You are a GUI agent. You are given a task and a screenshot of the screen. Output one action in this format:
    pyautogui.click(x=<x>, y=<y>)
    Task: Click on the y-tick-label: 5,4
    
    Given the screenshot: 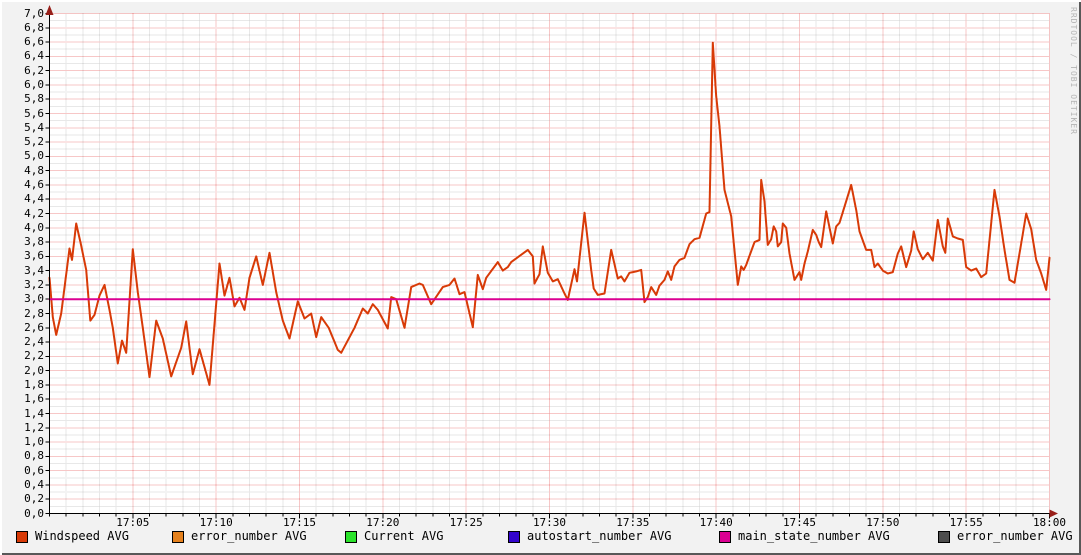 What is the action you would take?
    pyautogui.click(x=34, y=127)
    